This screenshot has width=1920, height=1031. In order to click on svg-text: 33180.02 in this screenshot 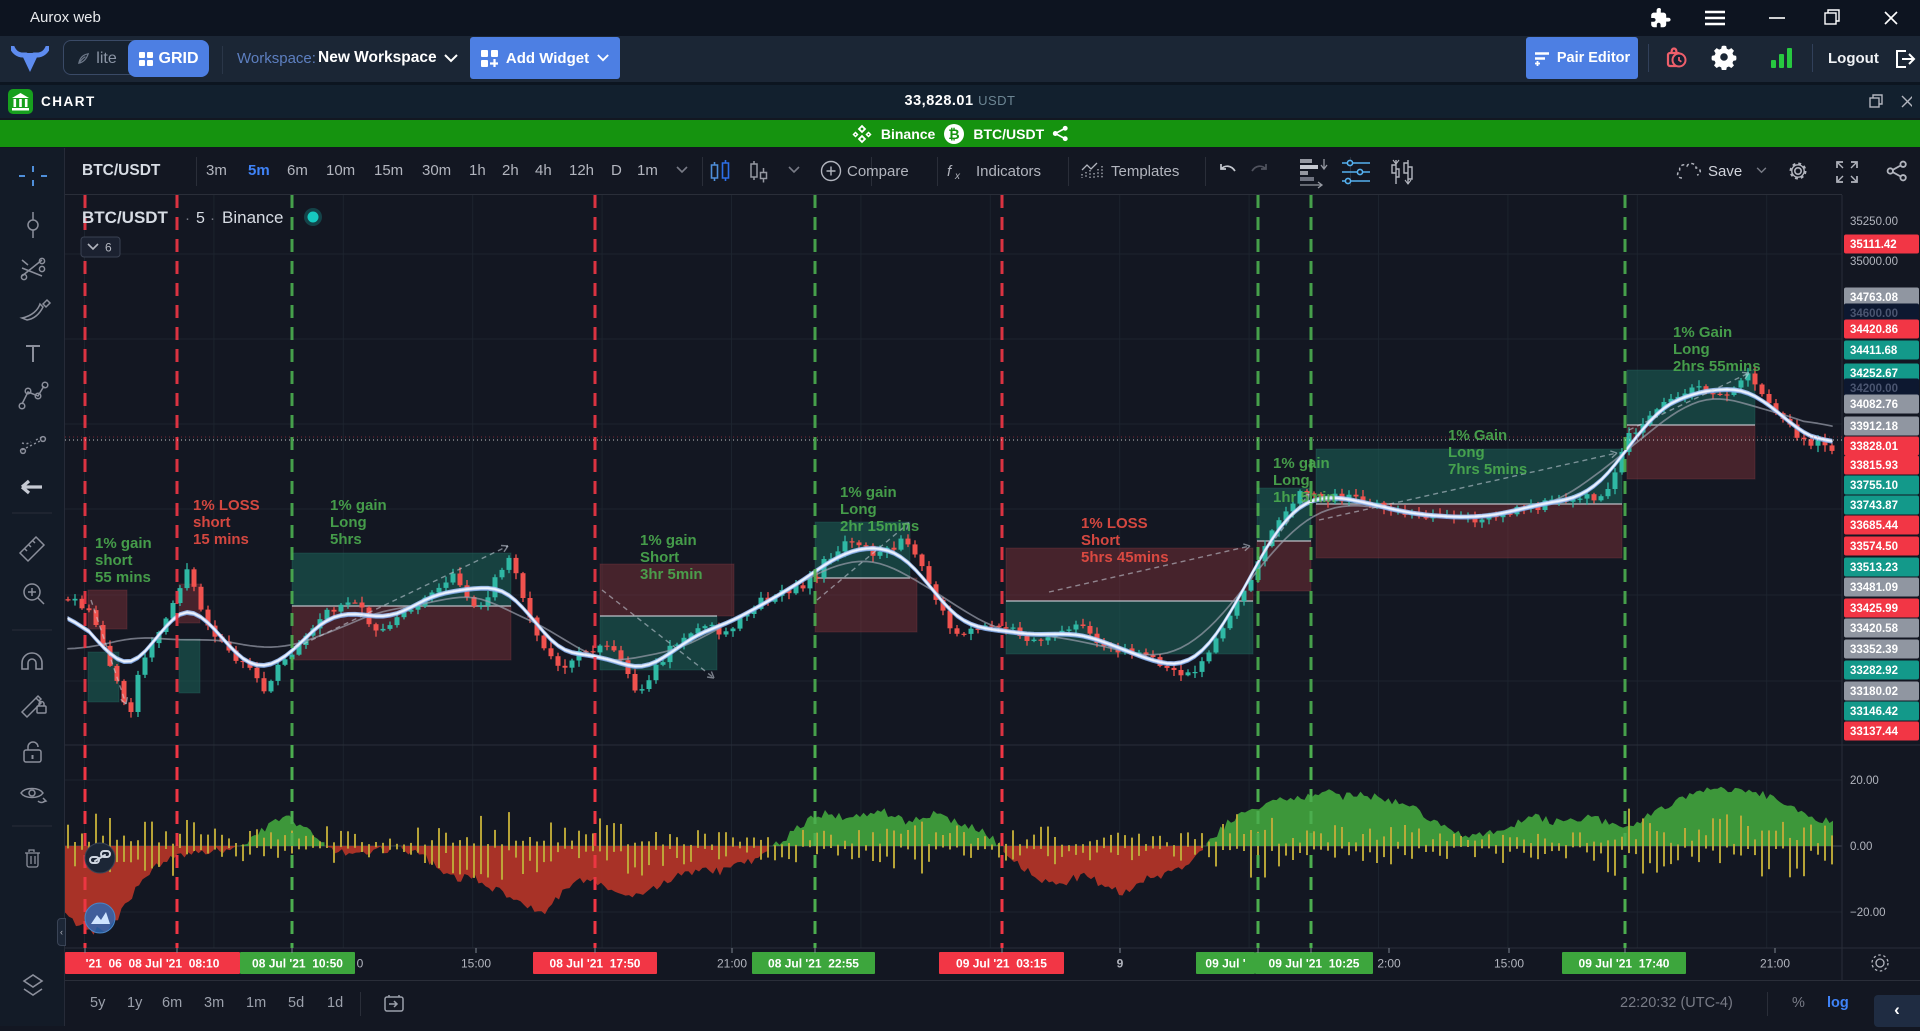, I will do `click(1874, 692)`.